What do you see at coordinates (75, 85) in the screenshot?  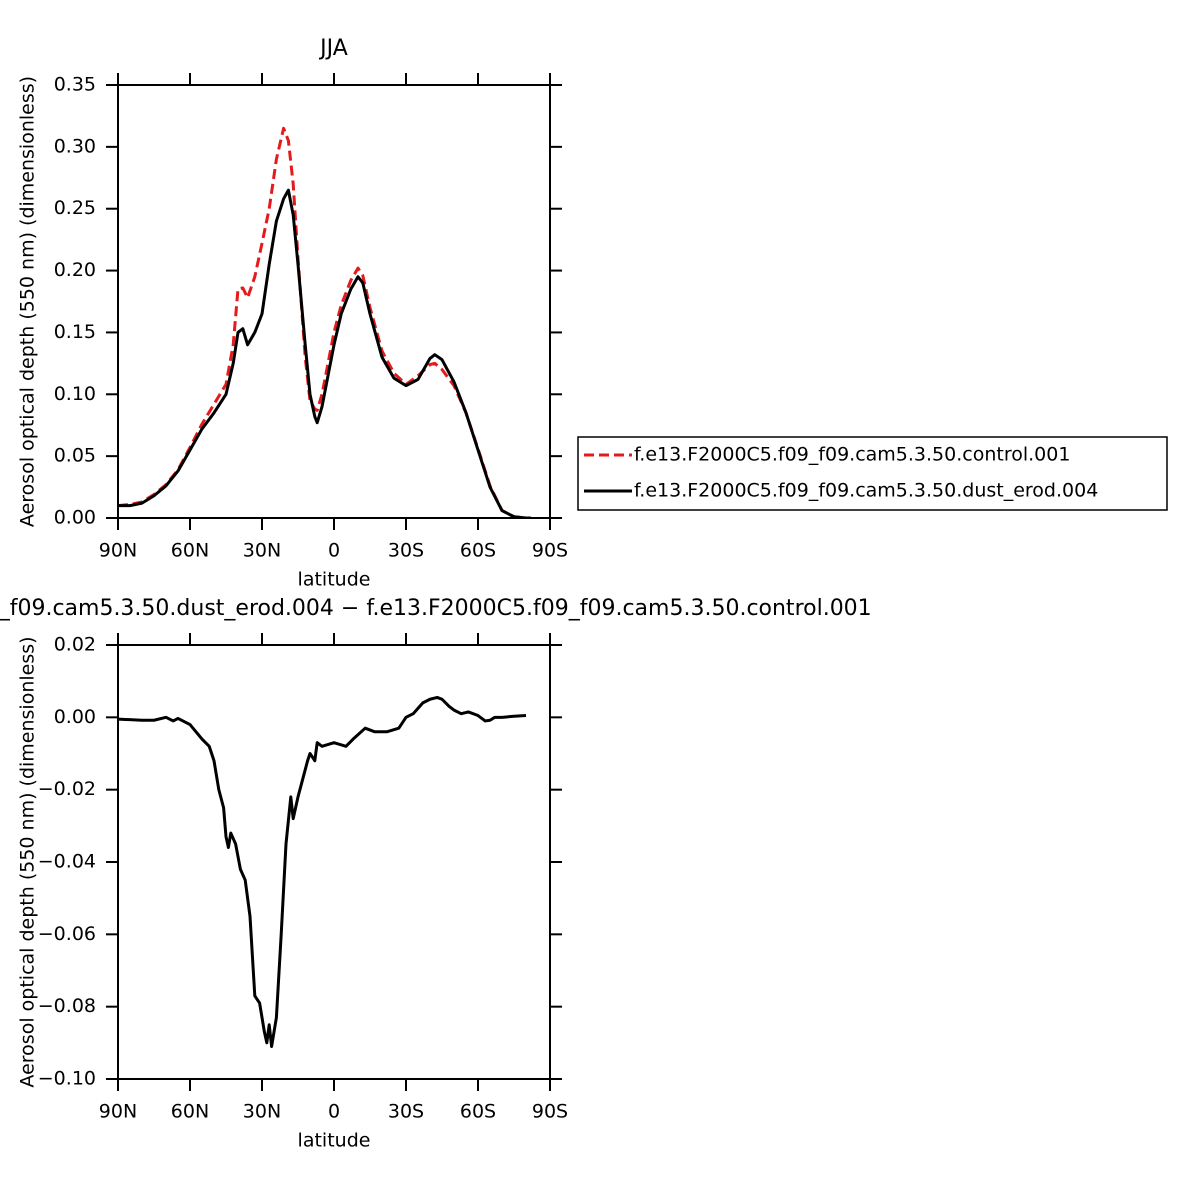 I see `y-tick-label: 0.35` at bounding box center [75, 85].